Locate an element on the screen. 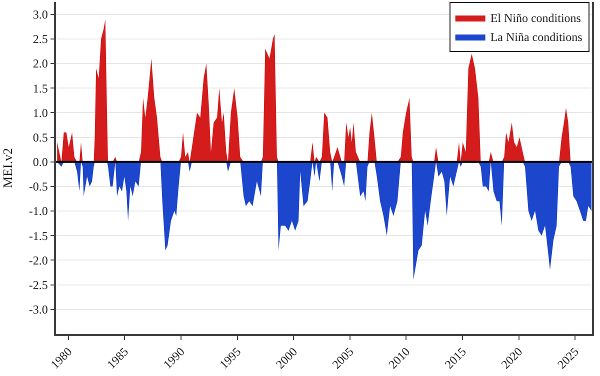  y-tick-label: -3.0 is located at coordinates (38, 309).